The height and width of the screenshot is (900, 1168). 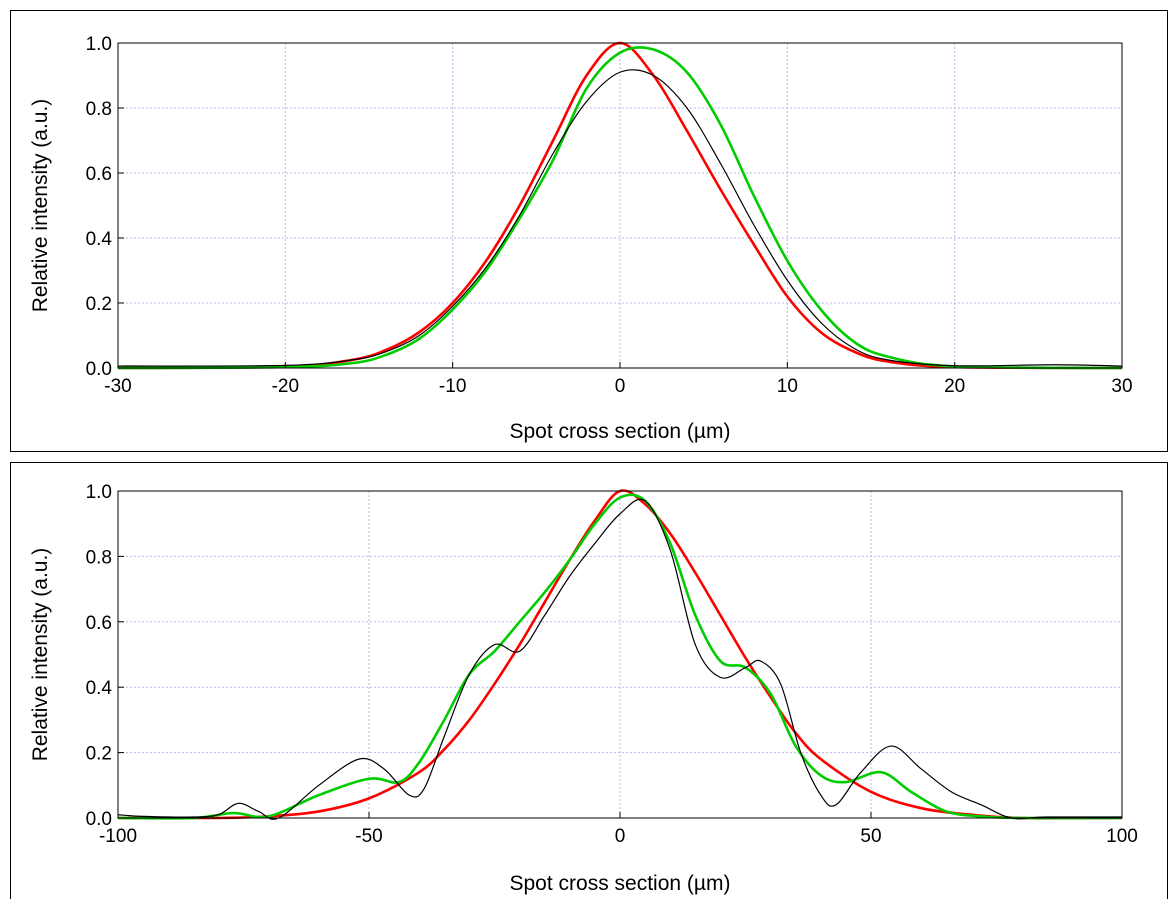 I want to click on x-tick-label: -20, so click(x=285, y=386).